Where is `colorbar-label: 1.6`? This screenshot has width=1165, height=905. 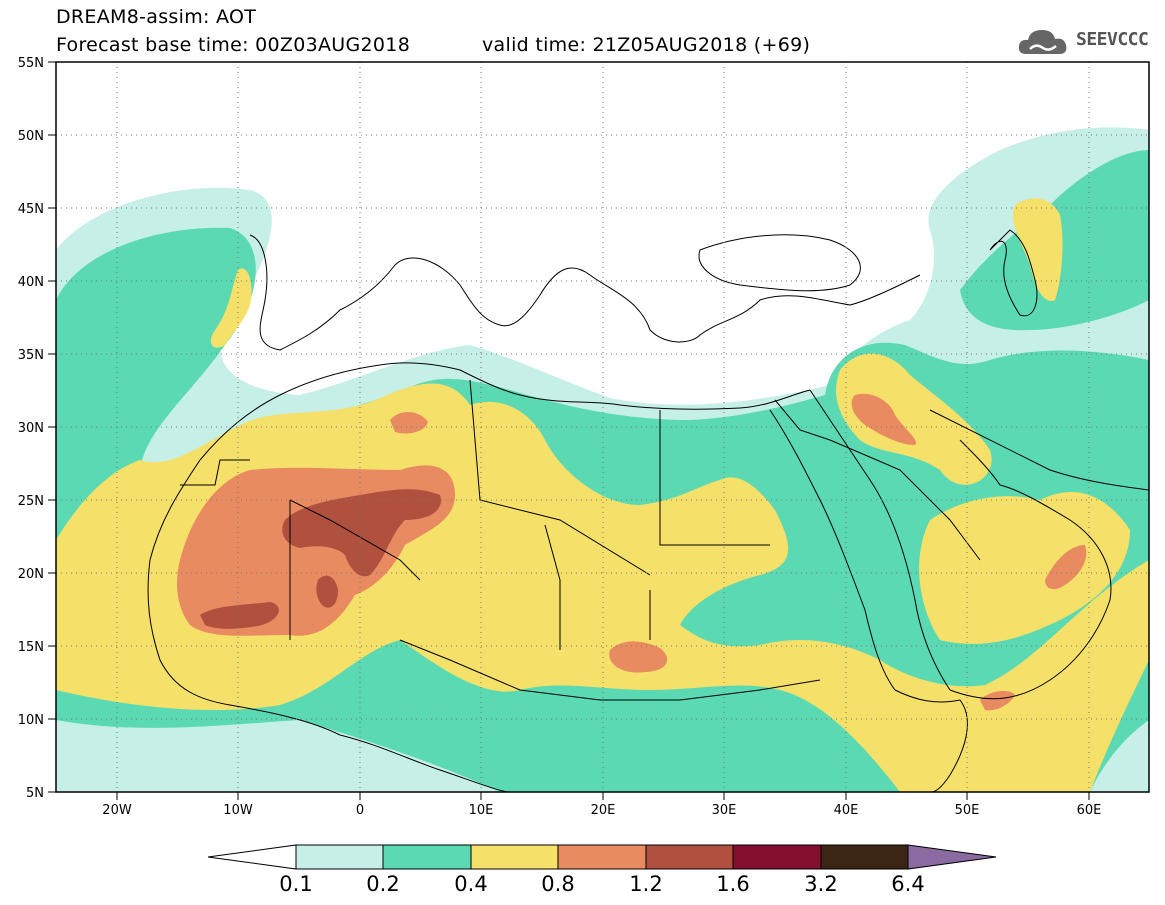
colorbar-label: 1.6 is located at coordinates (733, 884).